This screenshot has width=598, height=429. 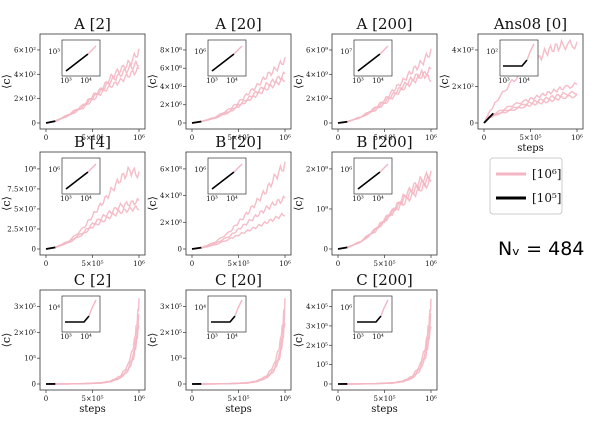 I want to click on nv-annotation: Nᵥ = 484, so click(x=541, y=249).